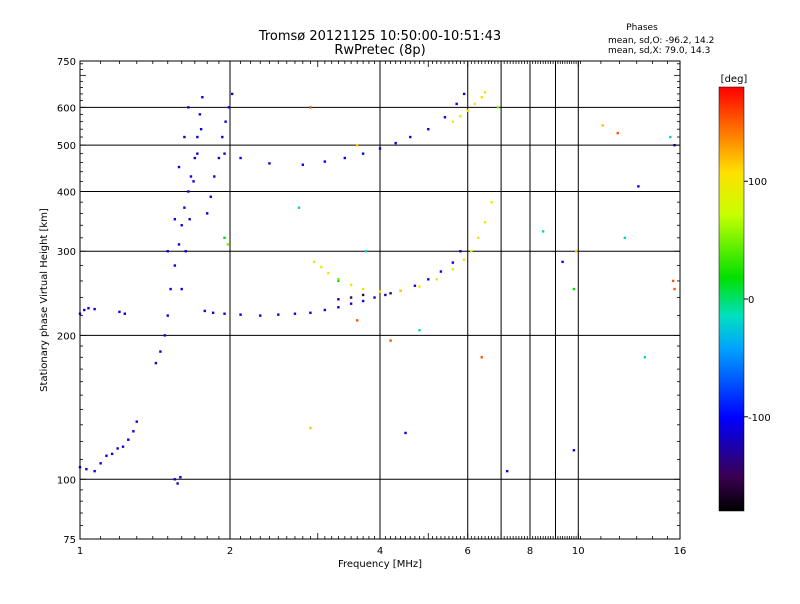  Describe the element at coordinates (642, 28) in the screenshot. I see `phases-heading: Phases` at that location.